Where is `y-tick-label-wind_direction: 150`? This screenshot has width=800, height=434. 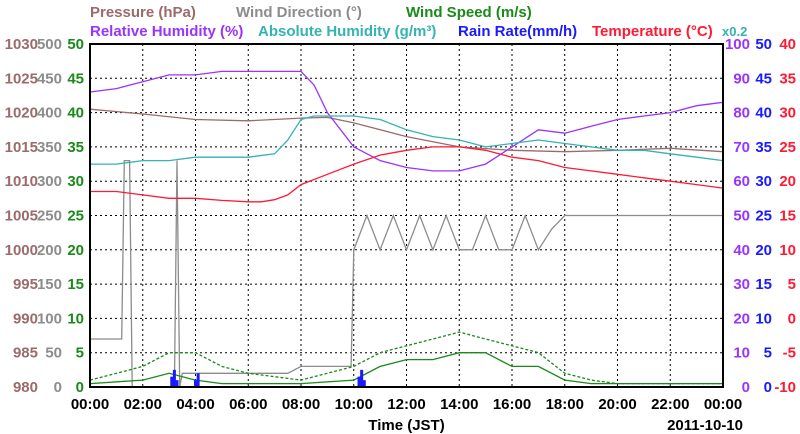
y-tick-label-wind_direction: 150 is located at coordinates (49, 284).